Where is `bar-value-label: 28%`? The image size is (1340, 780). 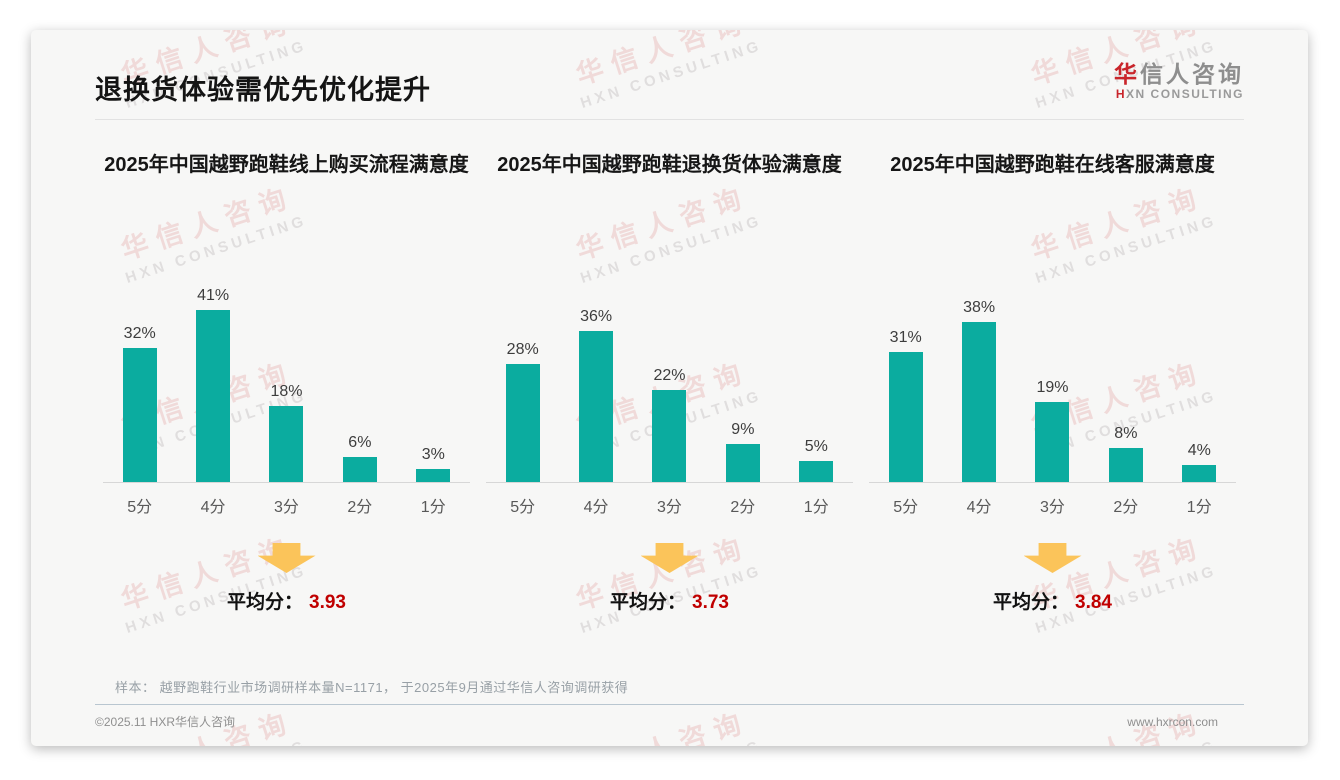
bar-value-label: 28% is located at coordinates (522, 349).